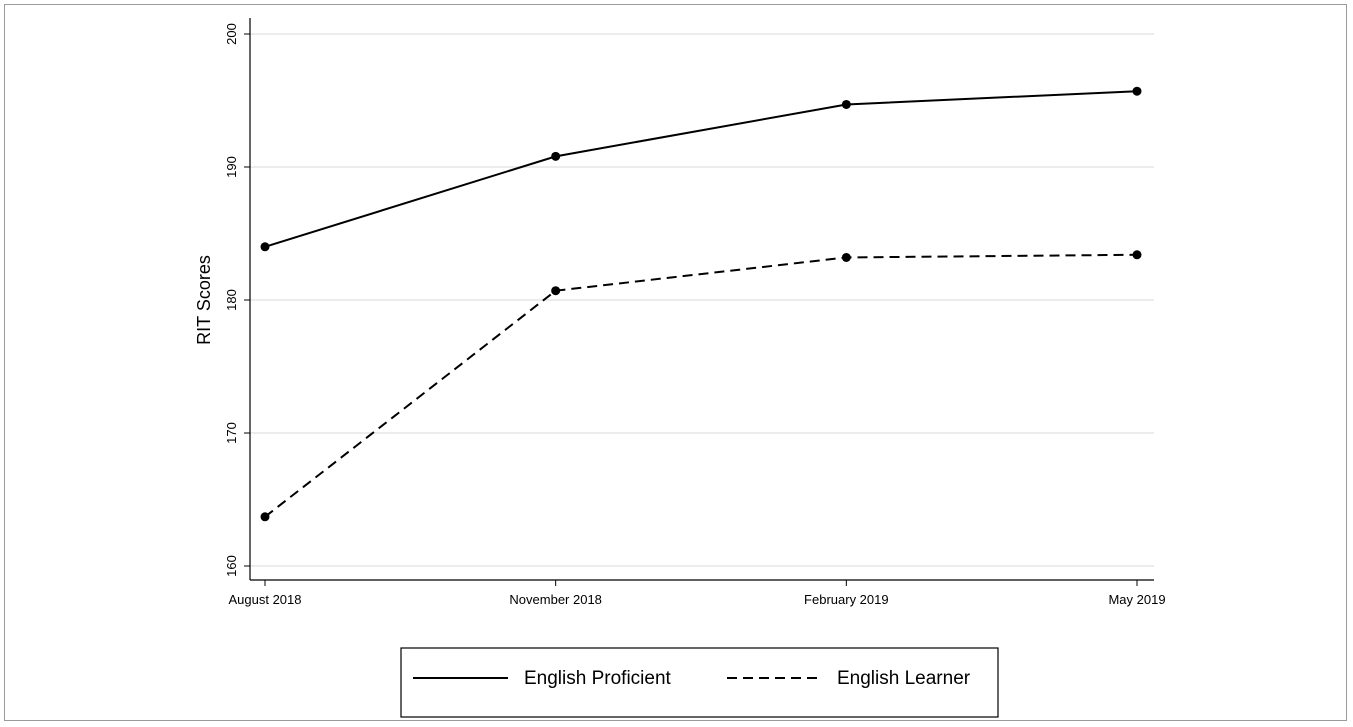  I want to click on y-tick-label: 190, so click(231, 167).